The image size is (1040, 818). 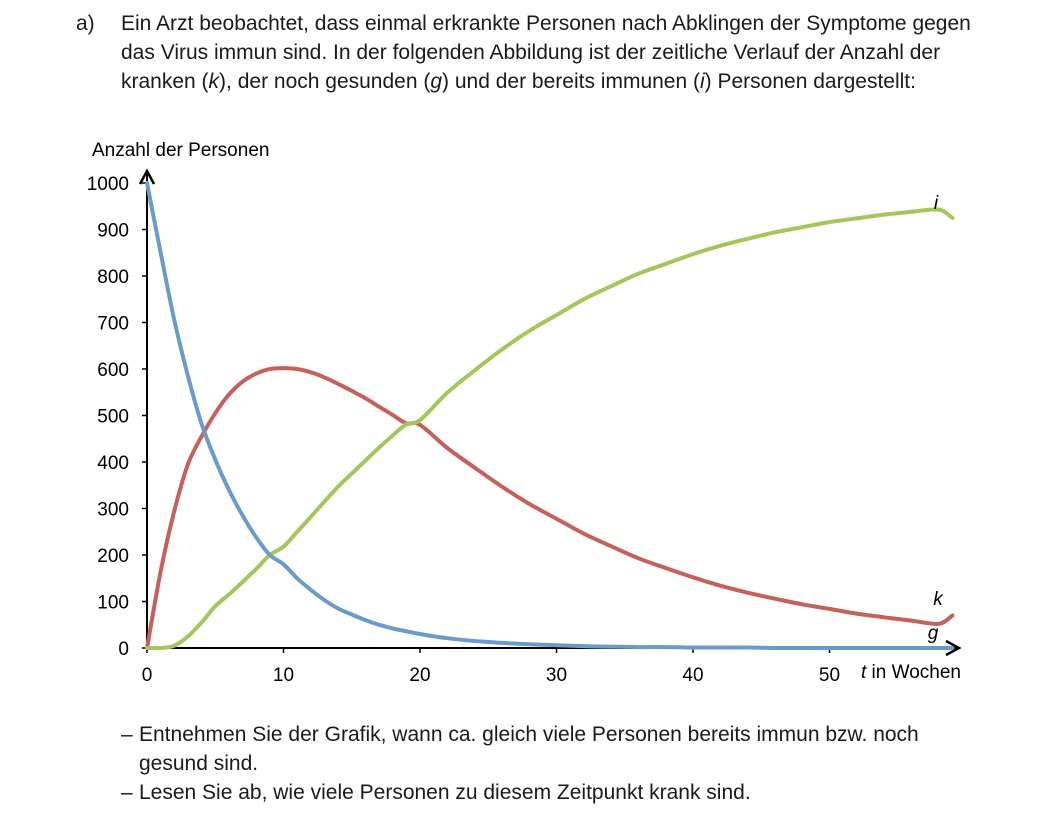 I want to click on intro-part: ) und der bereits immunen (, so click(x=571, y=81).